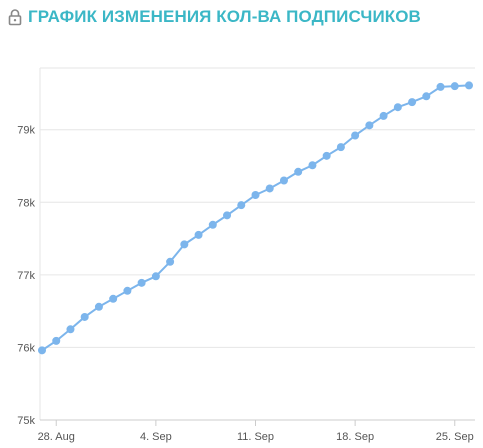  What do you see at coordinates (26, 131) in the screenshot?
I see `y-tick-label: 79k` at bounding box center [26, 131].